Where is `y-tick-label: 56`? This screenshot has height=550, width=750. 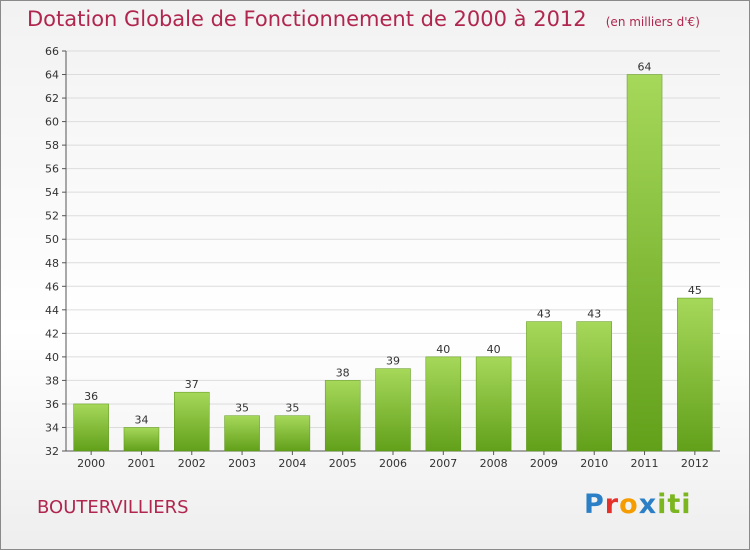 y-tick-label: 56 is located at coordinates (52, 169).